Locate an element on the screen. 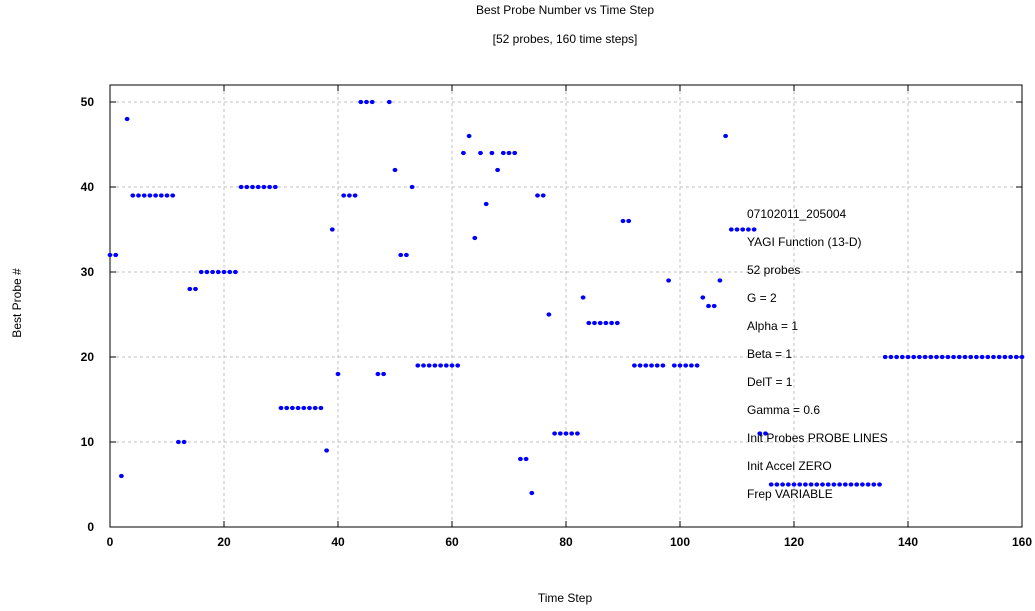  x-tick-label: 100 is located at coordinates (680, 542).